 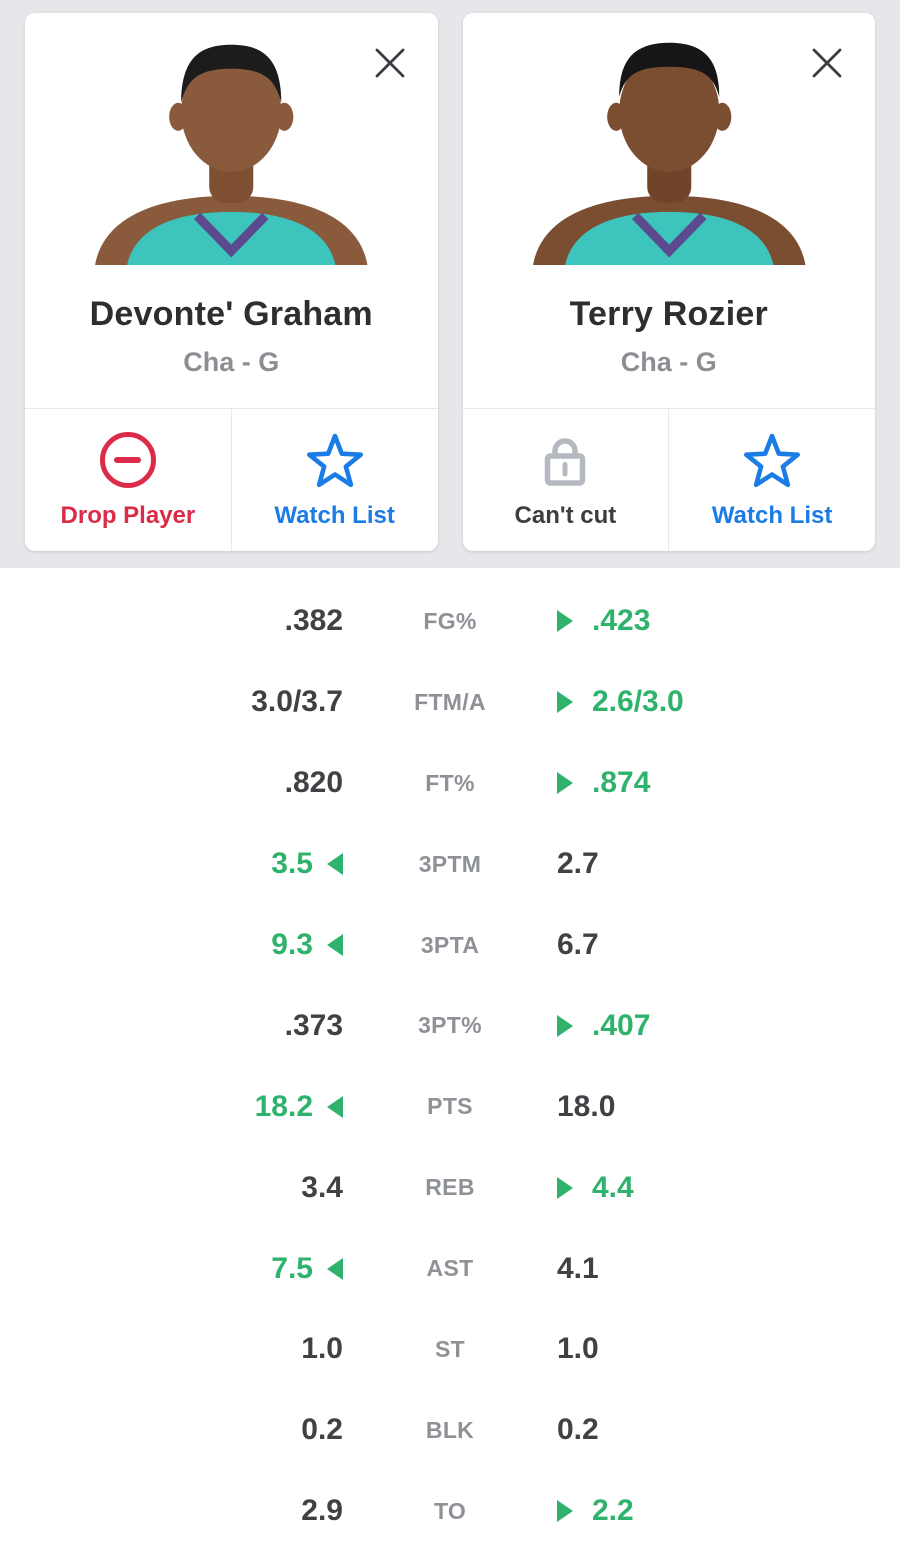 I want to click on stat-row: 0.2 BLK 0.2, so click(x=450, y=1430).